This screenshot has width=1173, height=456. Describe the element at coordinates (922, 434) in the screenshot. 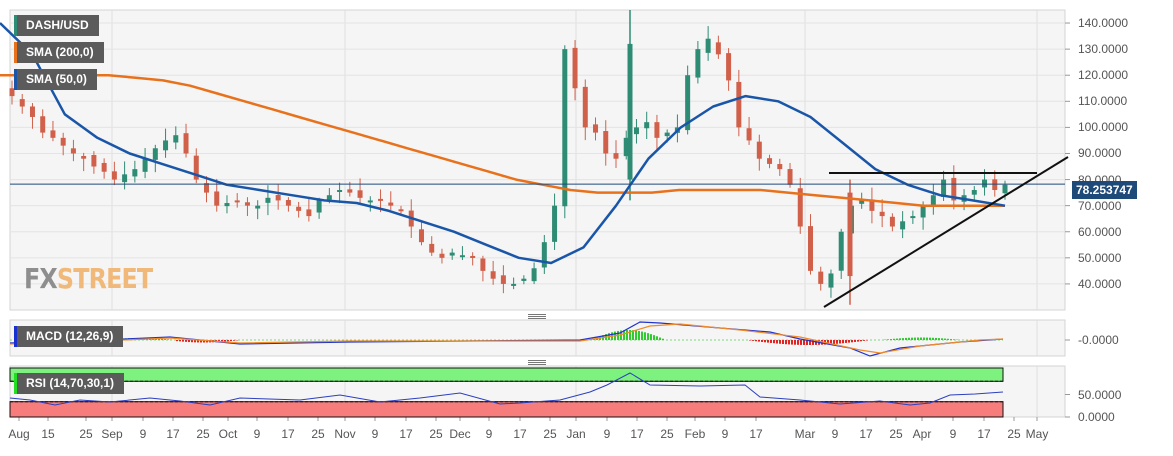

I see `time-tick-label: Apr` at that location.